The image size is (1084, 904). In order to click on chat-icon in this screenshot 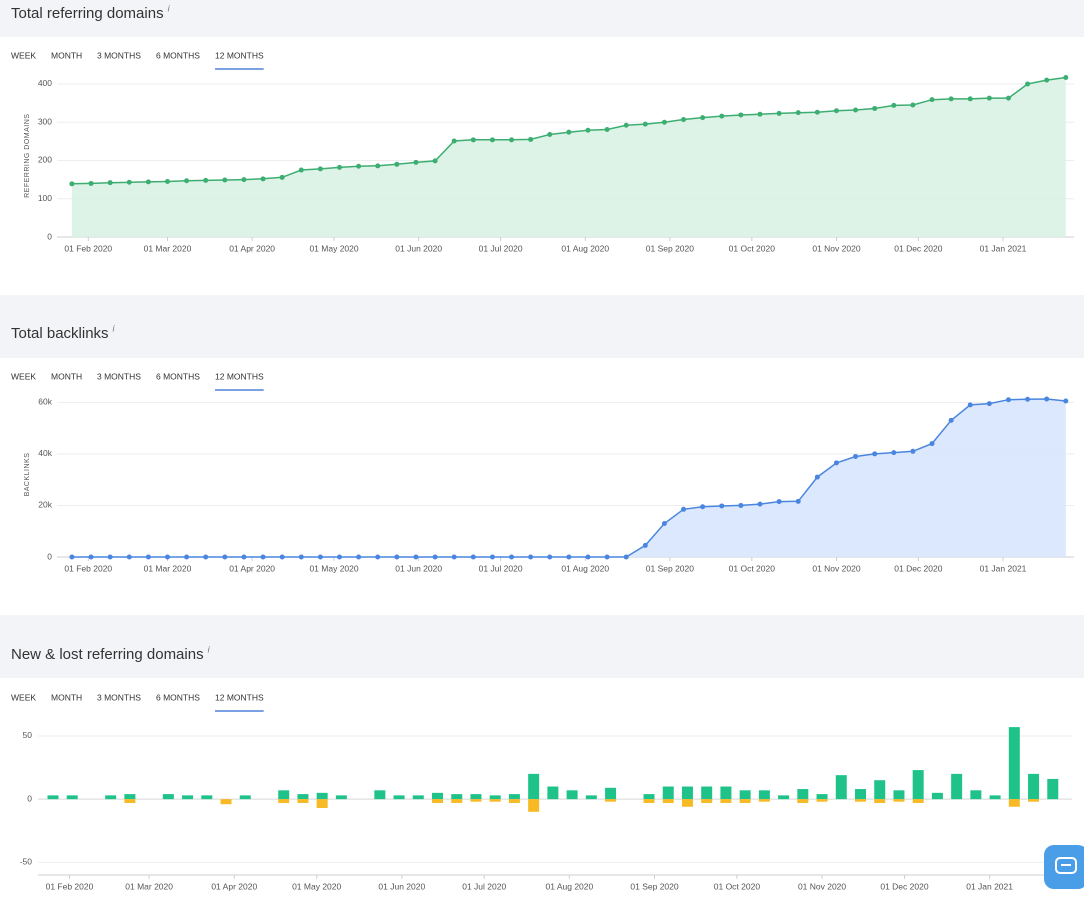, I will do `click(1066, 865)`.